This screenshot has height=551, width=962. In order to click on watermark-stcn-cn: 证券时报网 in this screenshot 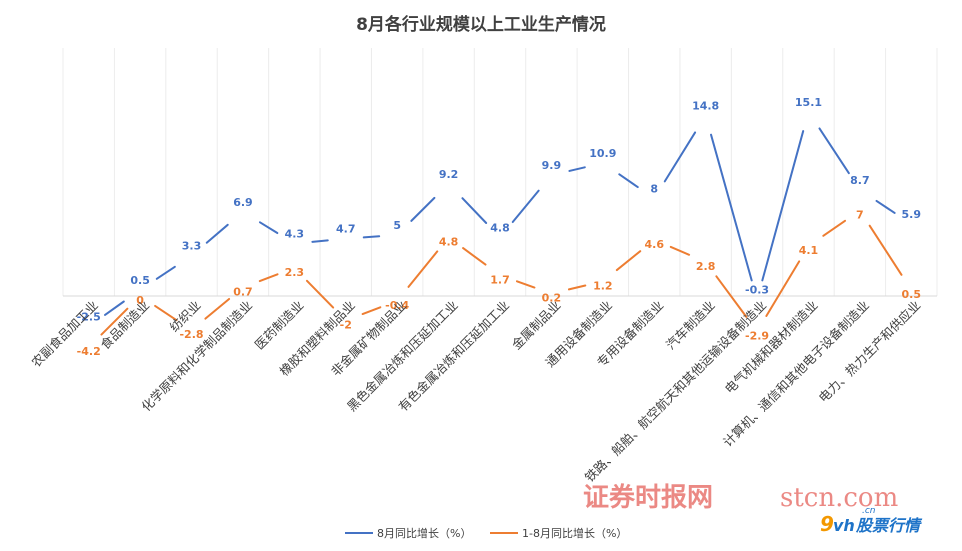, I will do `click(648, 497)`.